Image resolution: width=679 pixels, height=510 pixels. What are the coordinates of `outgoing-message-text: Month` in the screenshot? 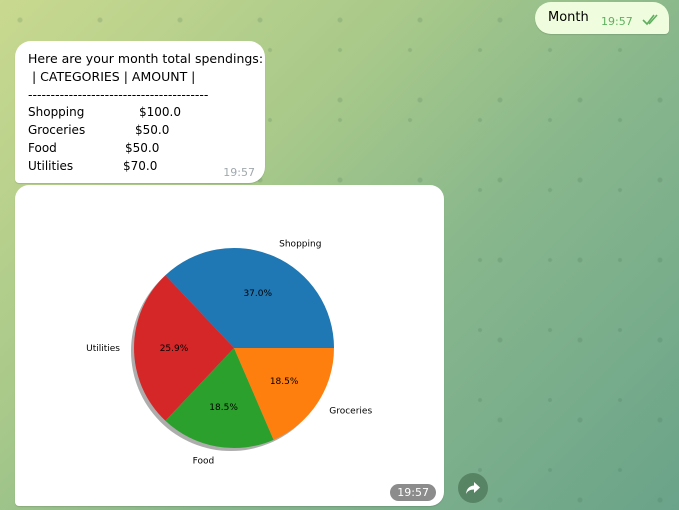 It's located at (568, 17).